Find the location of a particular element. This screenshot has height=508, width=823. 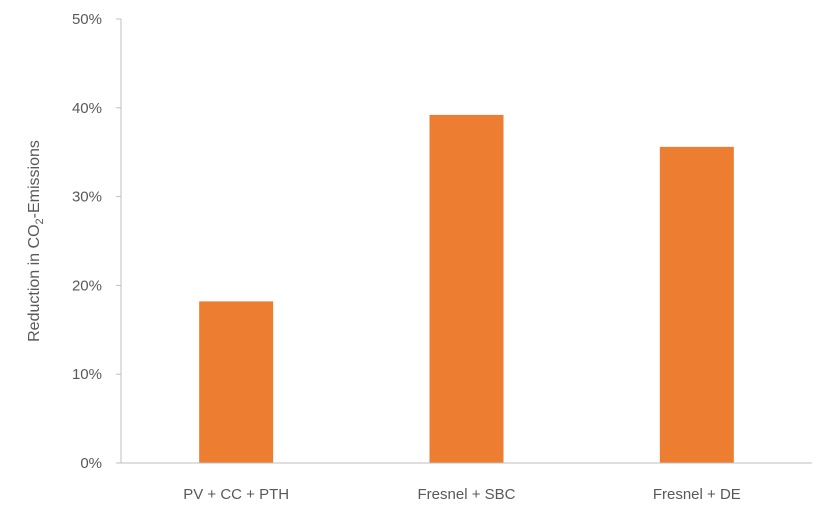

y-tick-label: 0% is located at coordinates (91, 463).